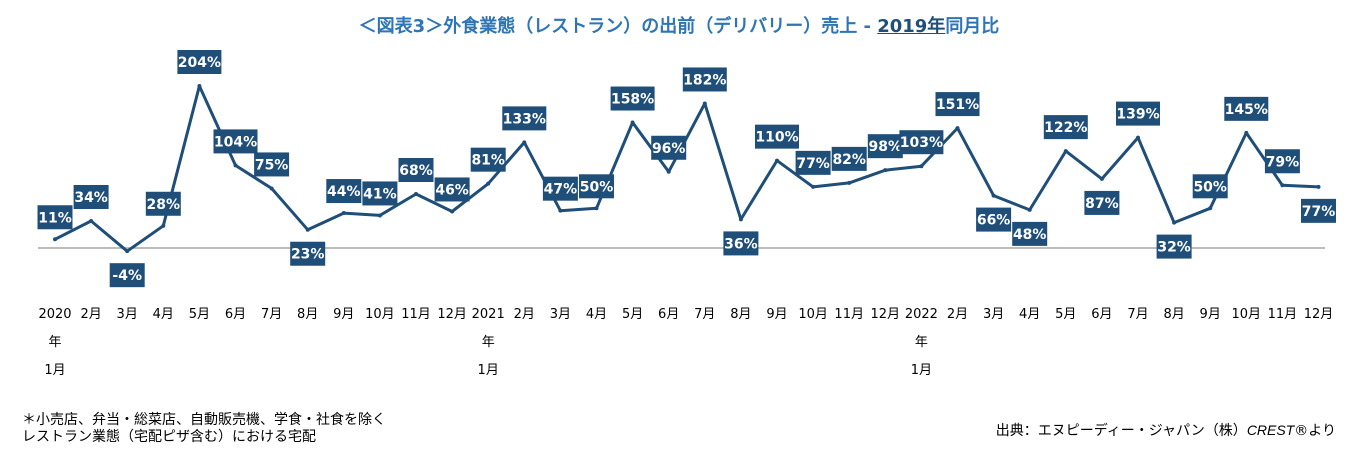 This screenshot has height=459, width=1358. I want to click on data-label-text: 104%, so click(235, 142).